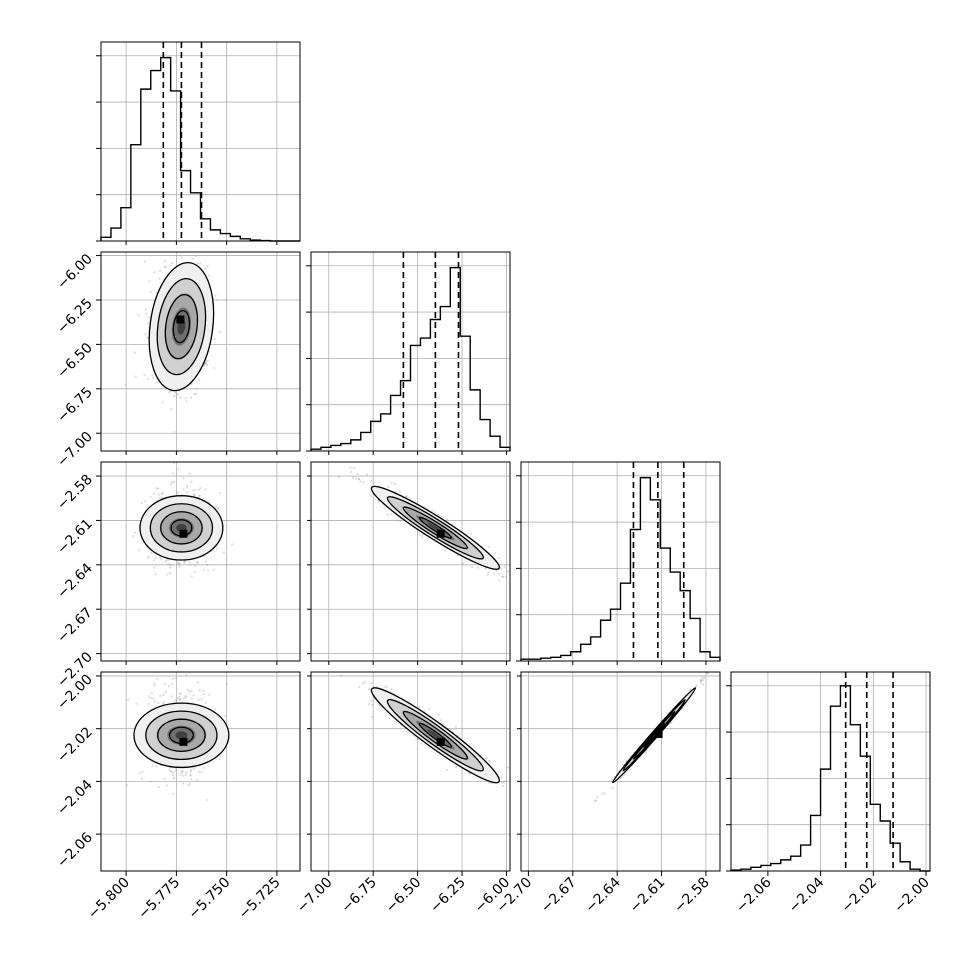  I want to click on y-tick-label-3-2: −2.02, so click(75, 745).